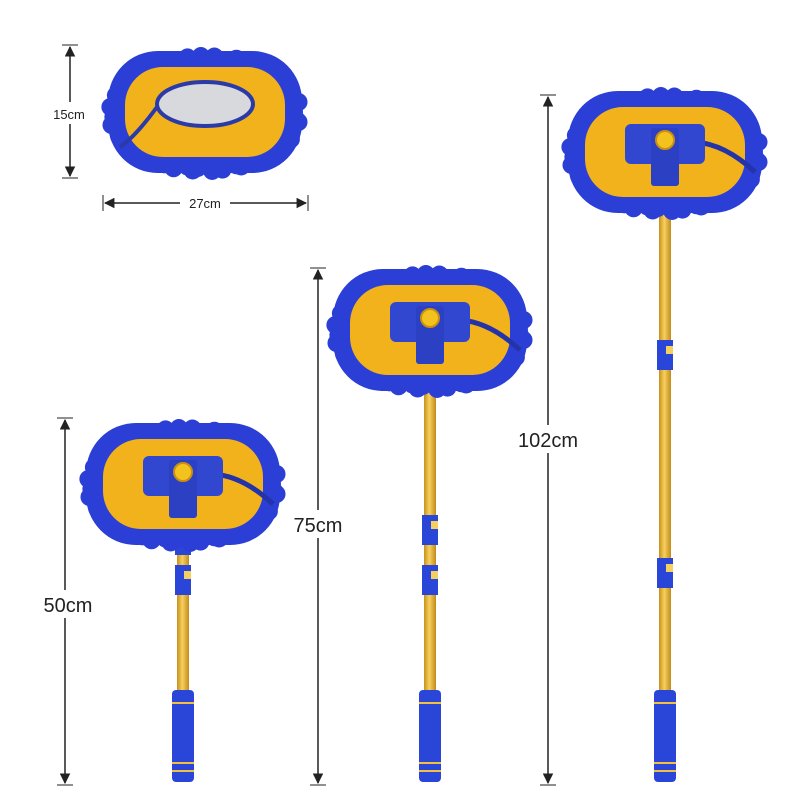 This screenshot has width=800, height=800. I want to click on short-mop-head, so click(182, 485).